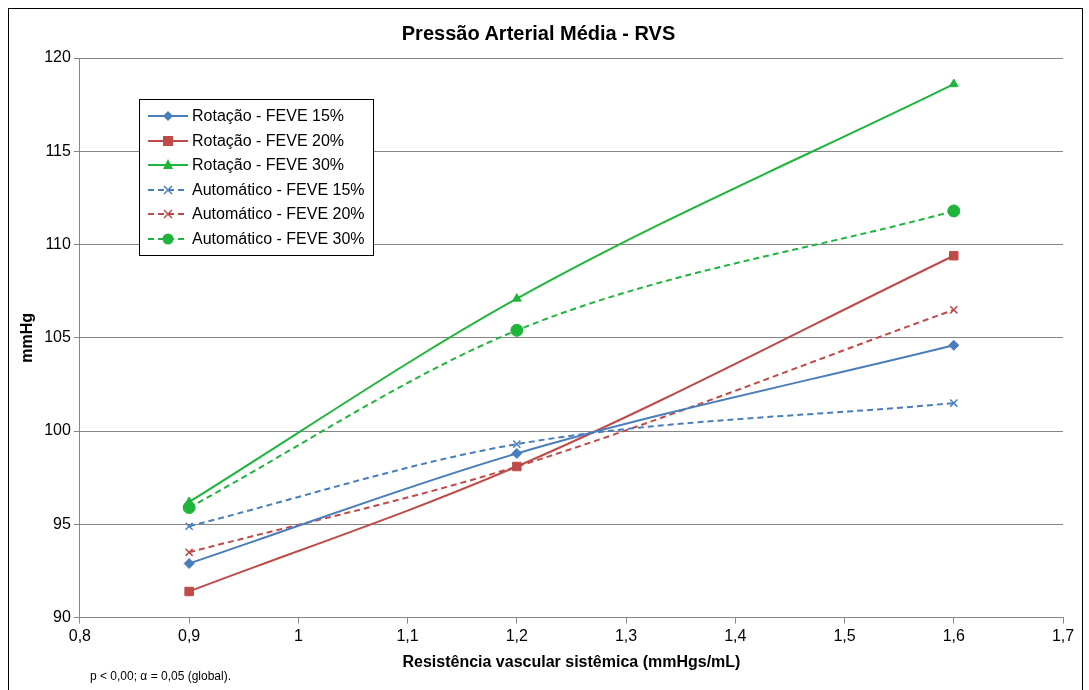 This screenshot has width=1089, height=690. What do you see at coordinates (57, 57) in the screenshot?
I see `y-tick-label: 120` at bounding box center [57, 57].